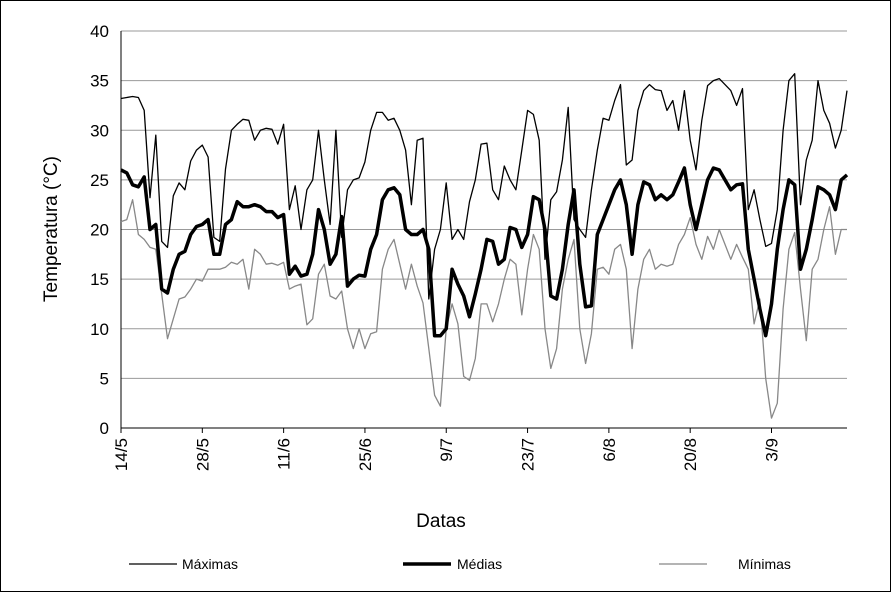 This screenshot has height=596, width=891. I want to click on x-tick-label: 28/5, so click(202, 454).